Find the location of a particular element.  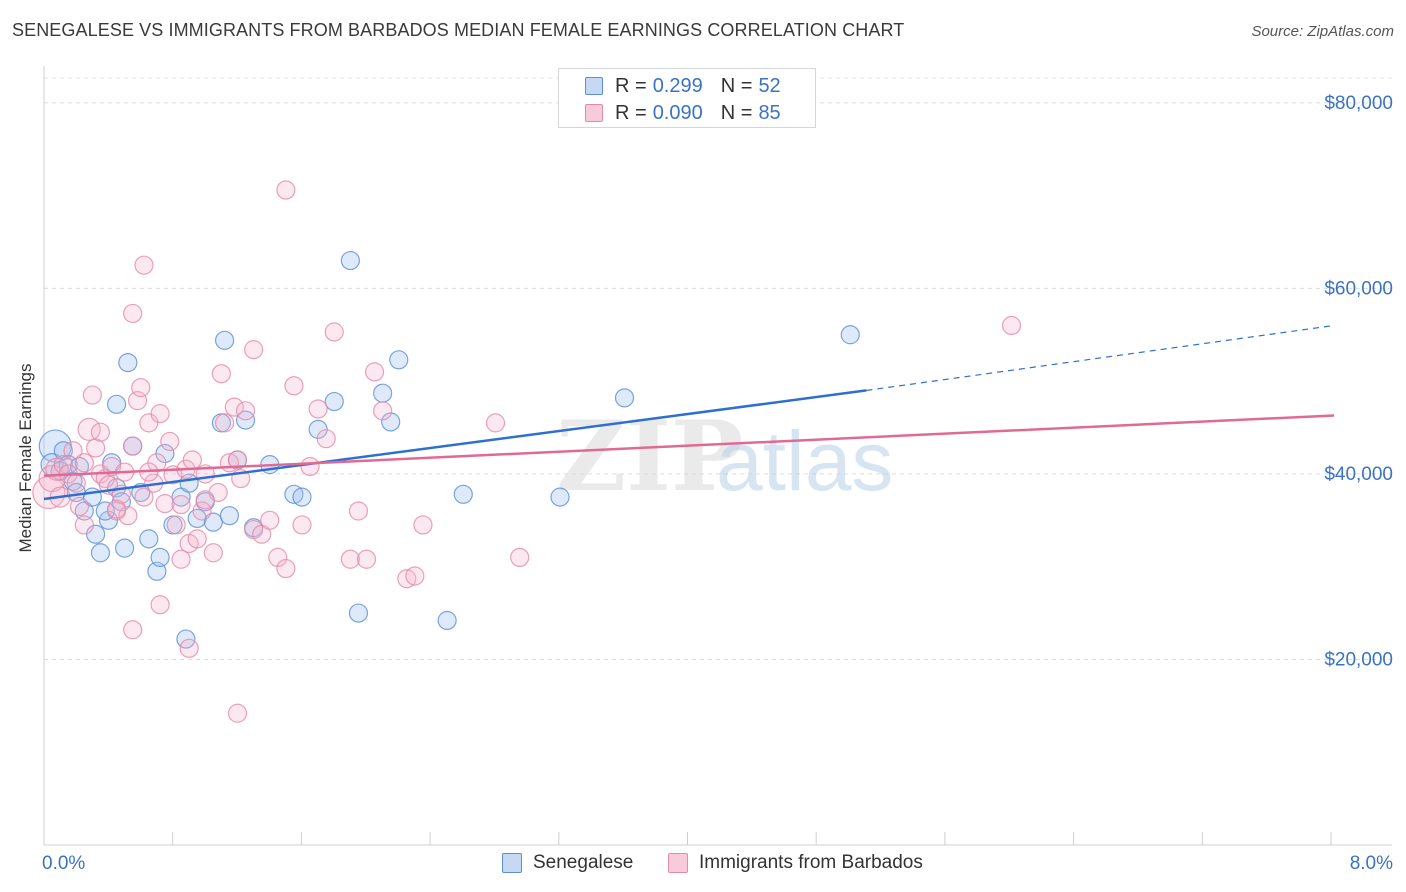

barbados-trend-line is located at coordinates (689, 446).